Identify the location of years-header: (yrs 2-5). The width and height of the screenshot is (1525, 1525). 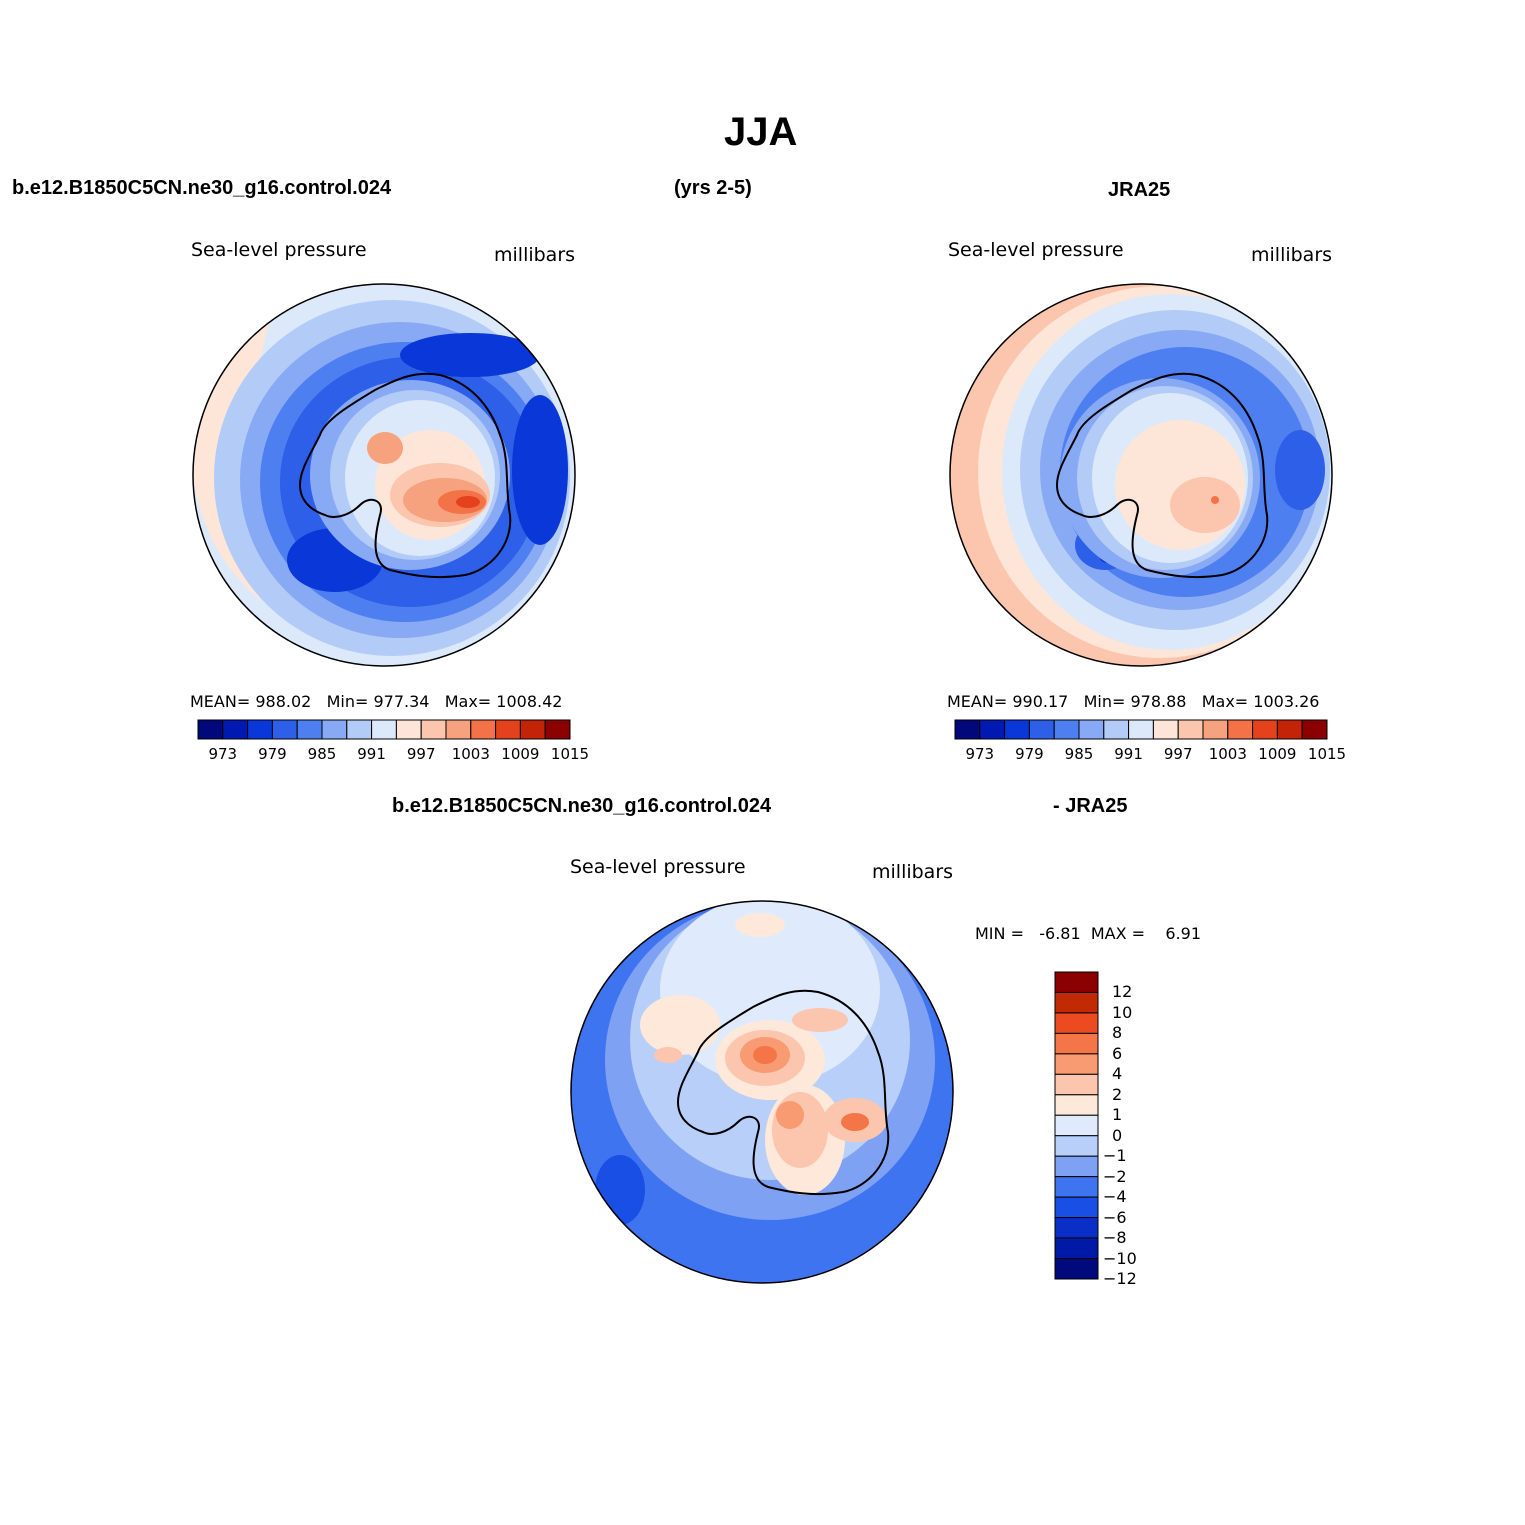
(713, 188).